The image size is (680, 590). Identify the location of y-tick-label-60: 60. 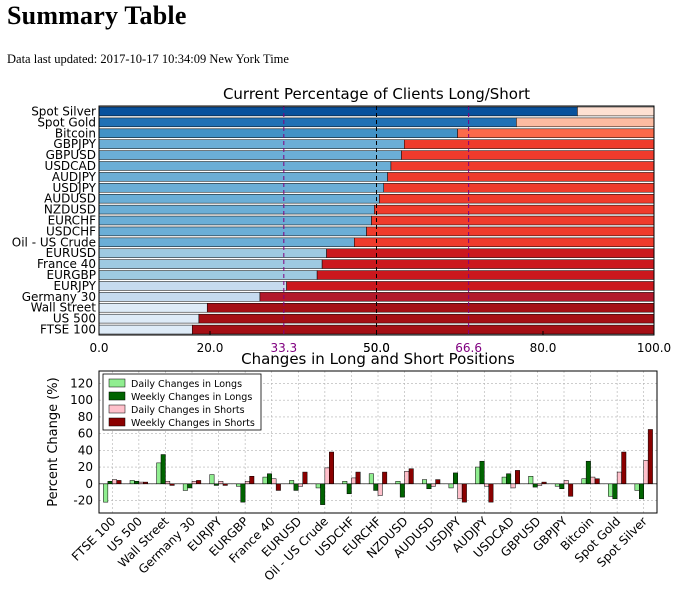
(85, 434).